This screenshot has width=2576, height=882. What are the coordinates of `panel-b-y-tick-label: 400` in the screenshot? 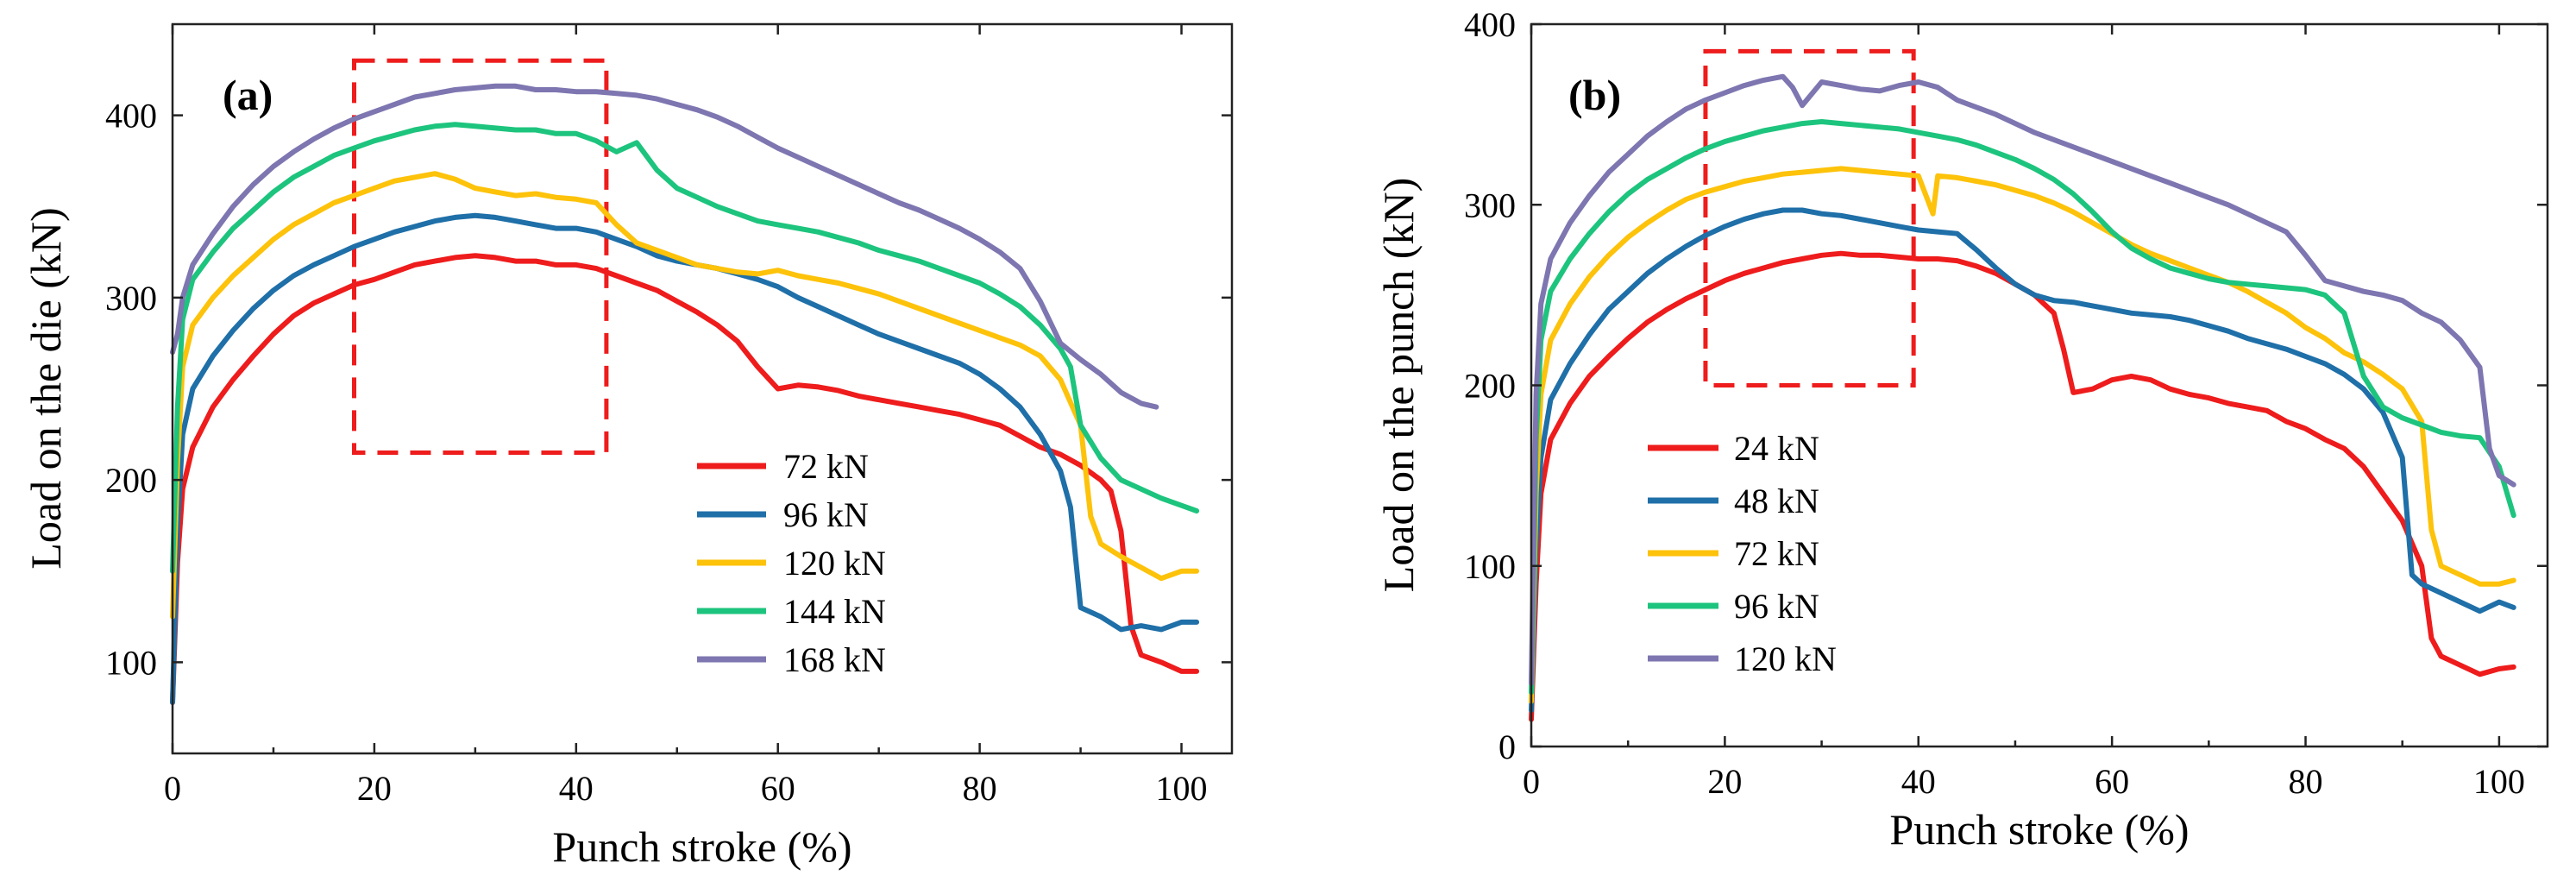 It's located at (1490, 25).